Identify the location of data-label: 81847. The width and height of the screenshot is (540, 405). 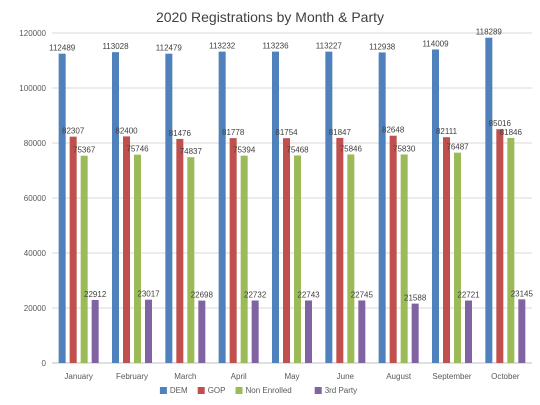
(340, 132).